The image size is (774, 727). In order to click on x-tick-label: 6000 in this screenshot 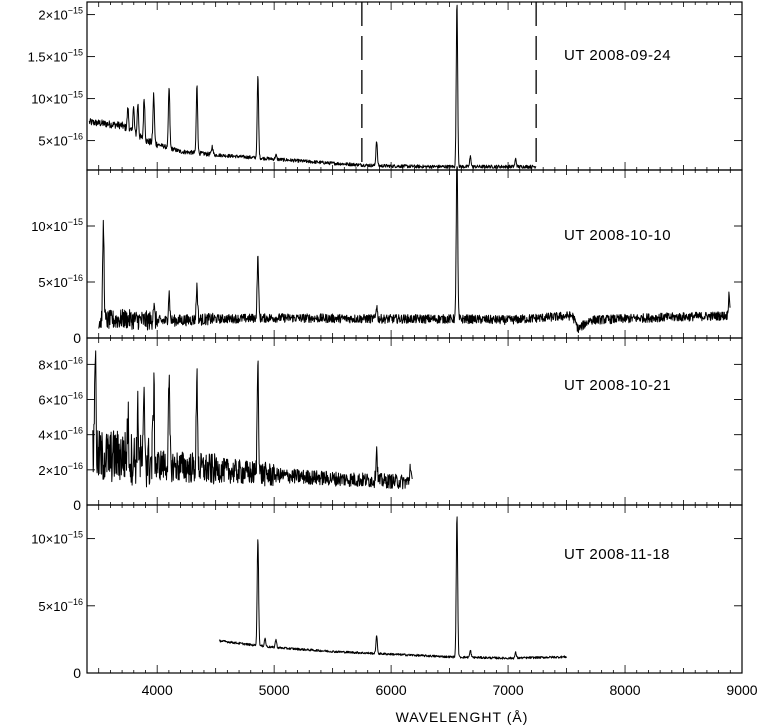, I will do `click(391, 690)`.